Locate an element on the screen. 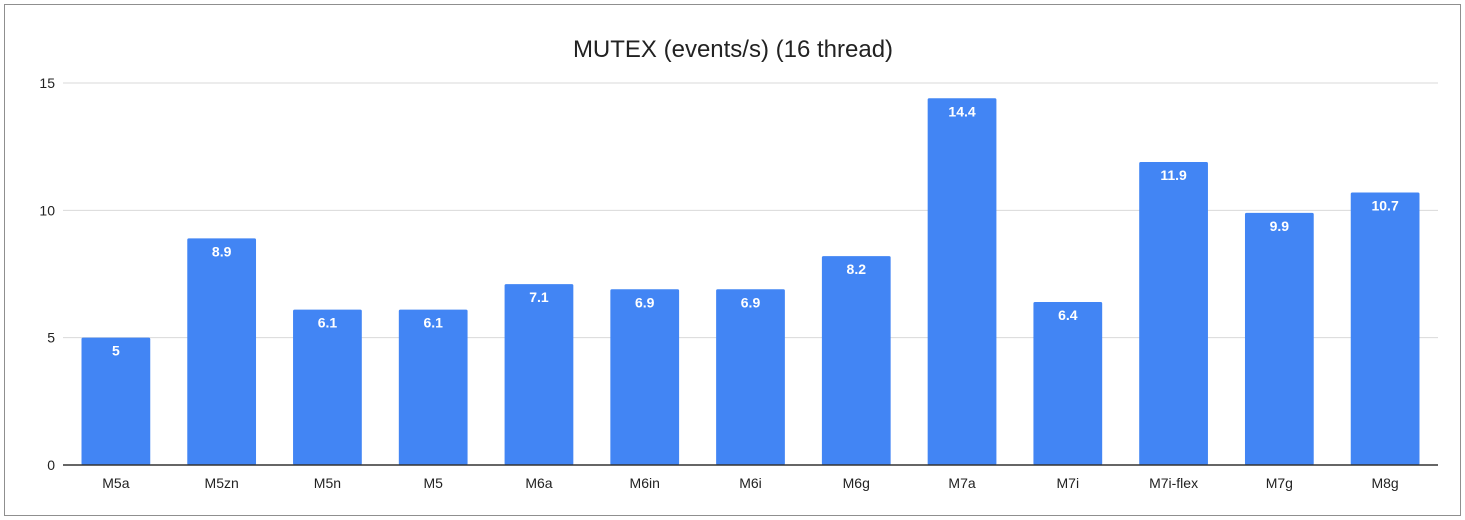 Image resolution: width=1465 pixels, height=520 pixels. bar-m5 is located at coordinates (433, 387).